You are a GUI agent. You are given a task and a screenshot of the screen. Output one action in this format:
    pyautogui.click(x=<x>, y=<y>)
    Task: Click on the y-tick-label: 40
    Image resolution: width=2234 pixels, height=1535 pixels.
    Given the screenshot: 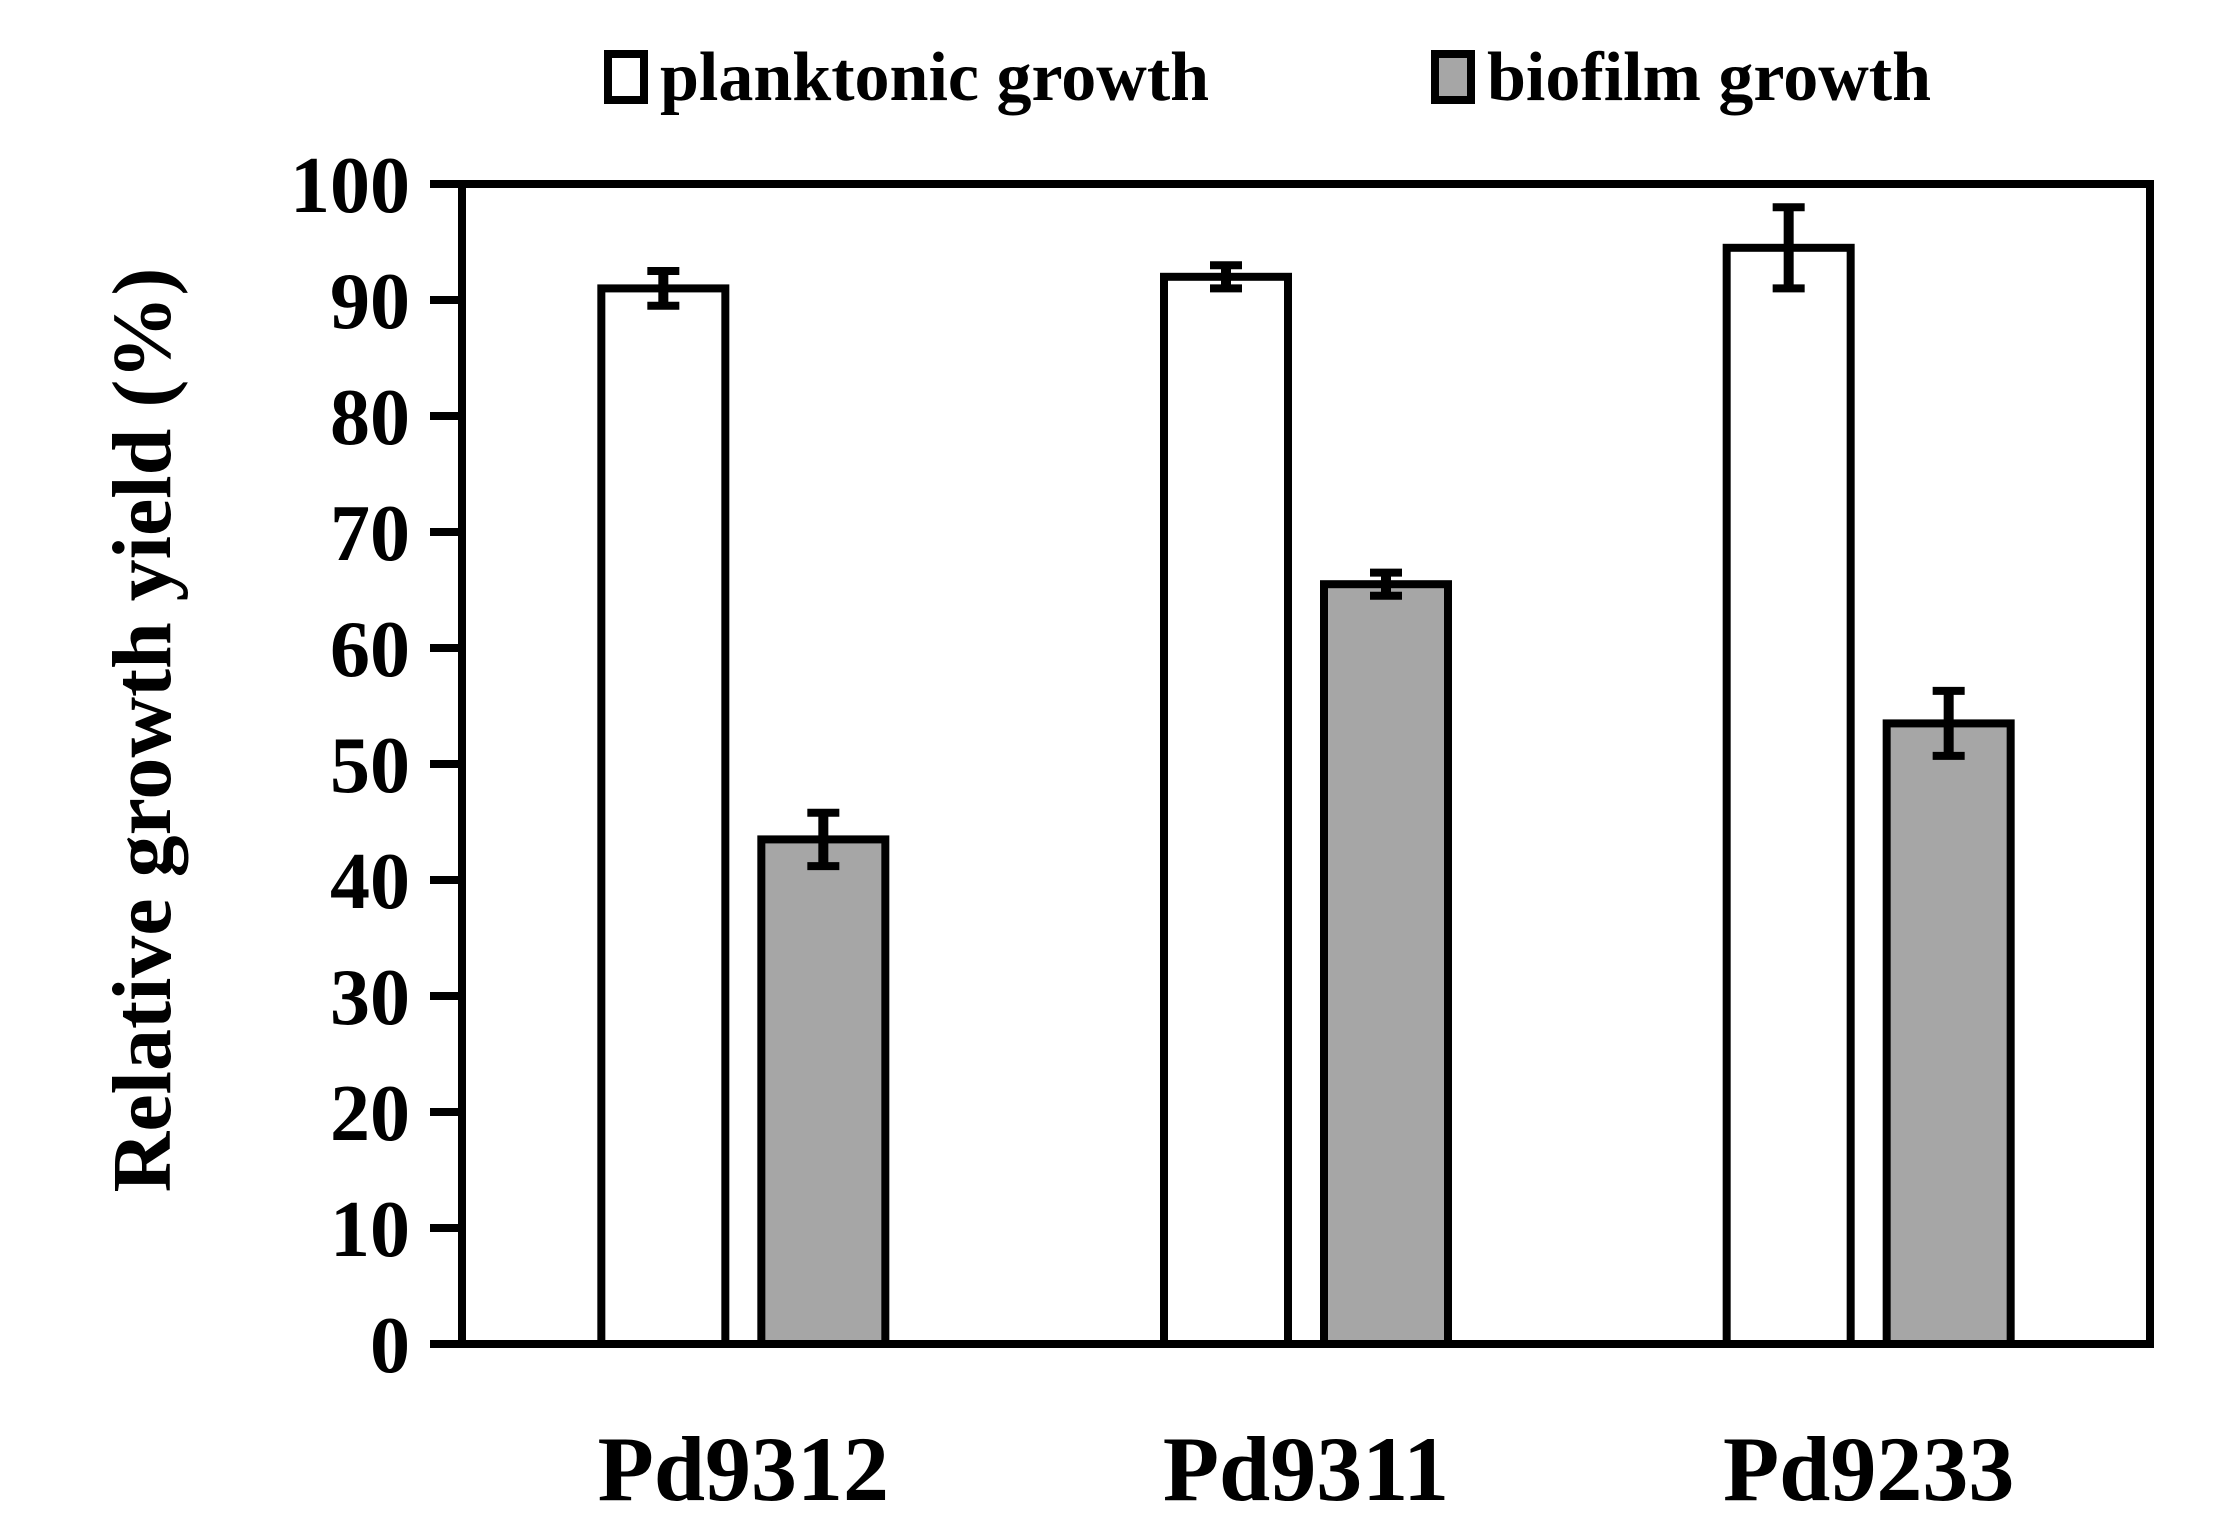 What is the action you would take?
    pyautogui.click(x=370, y=882)
    